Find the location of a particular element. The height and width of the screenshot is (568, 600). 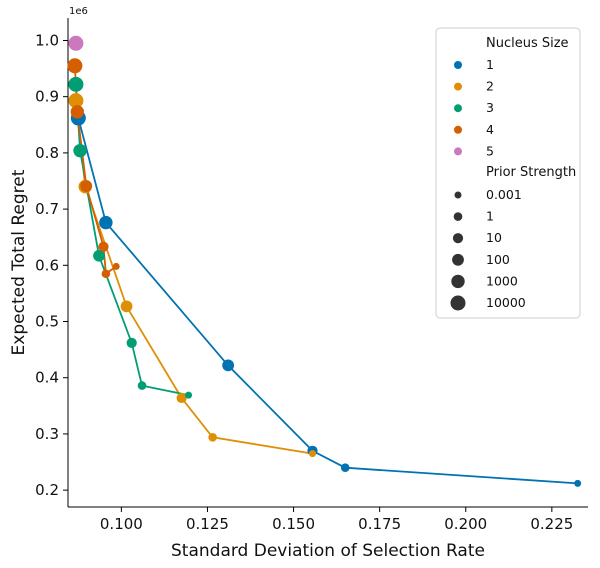

y-tick-label: 0.4 is located at coordinates (47, 378).